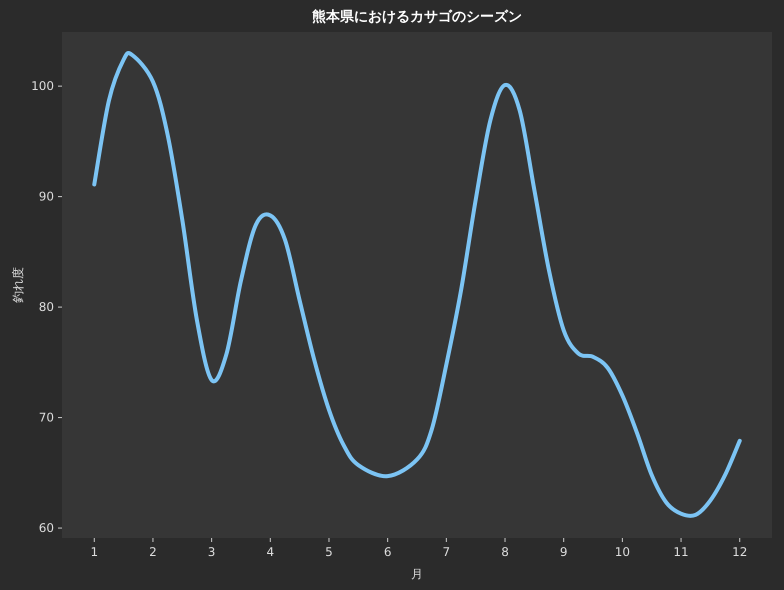  What do you see at coordinates (388, 552) in the screenshot?
I see `x-tick-label: 6` at bounding box center [388, 552].